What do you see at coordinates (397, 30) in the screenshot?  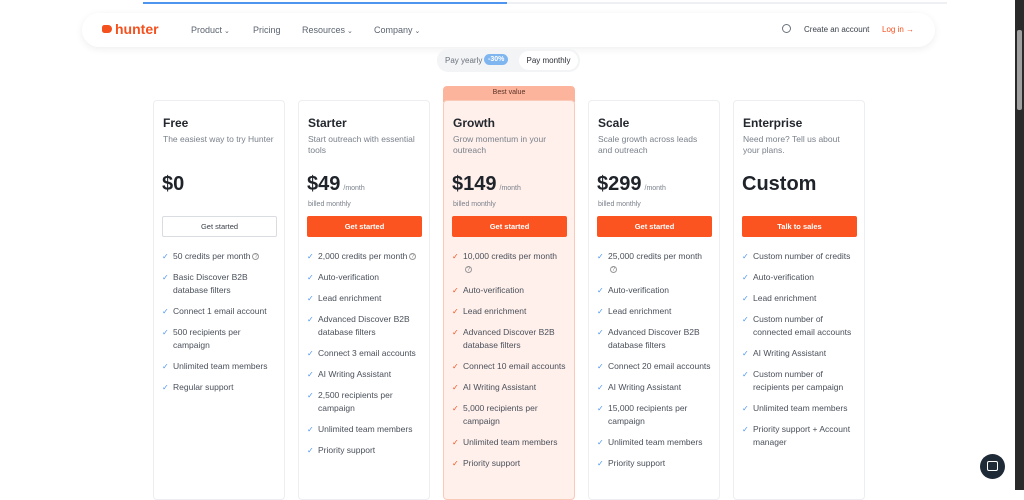 I see `nav-company: Company ⌄` at bounding box center [397, 30].